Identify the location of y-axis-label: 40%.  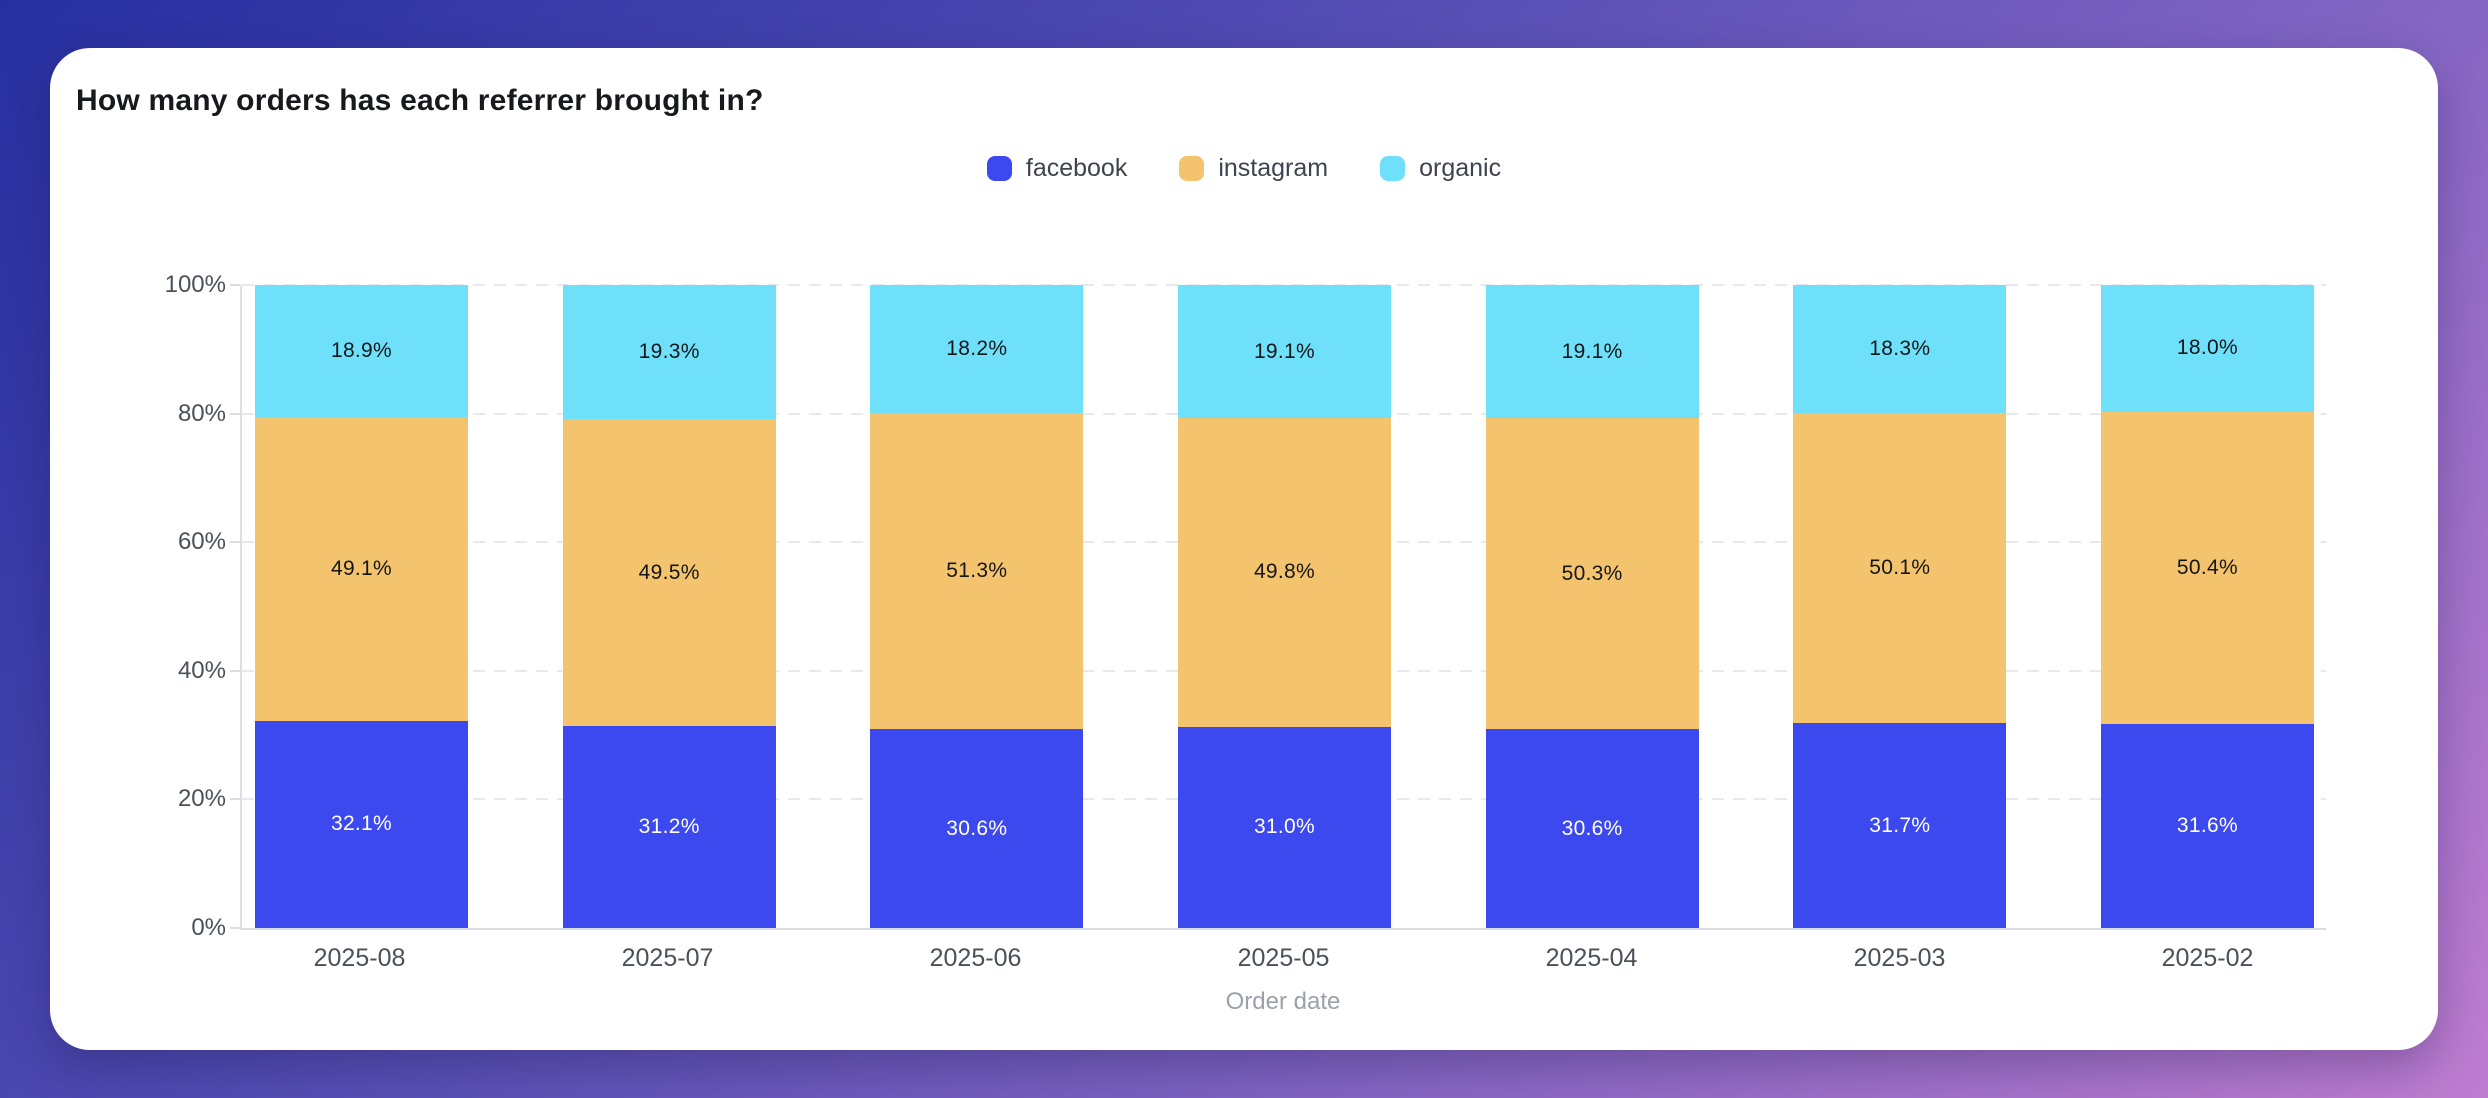
(201, 670).